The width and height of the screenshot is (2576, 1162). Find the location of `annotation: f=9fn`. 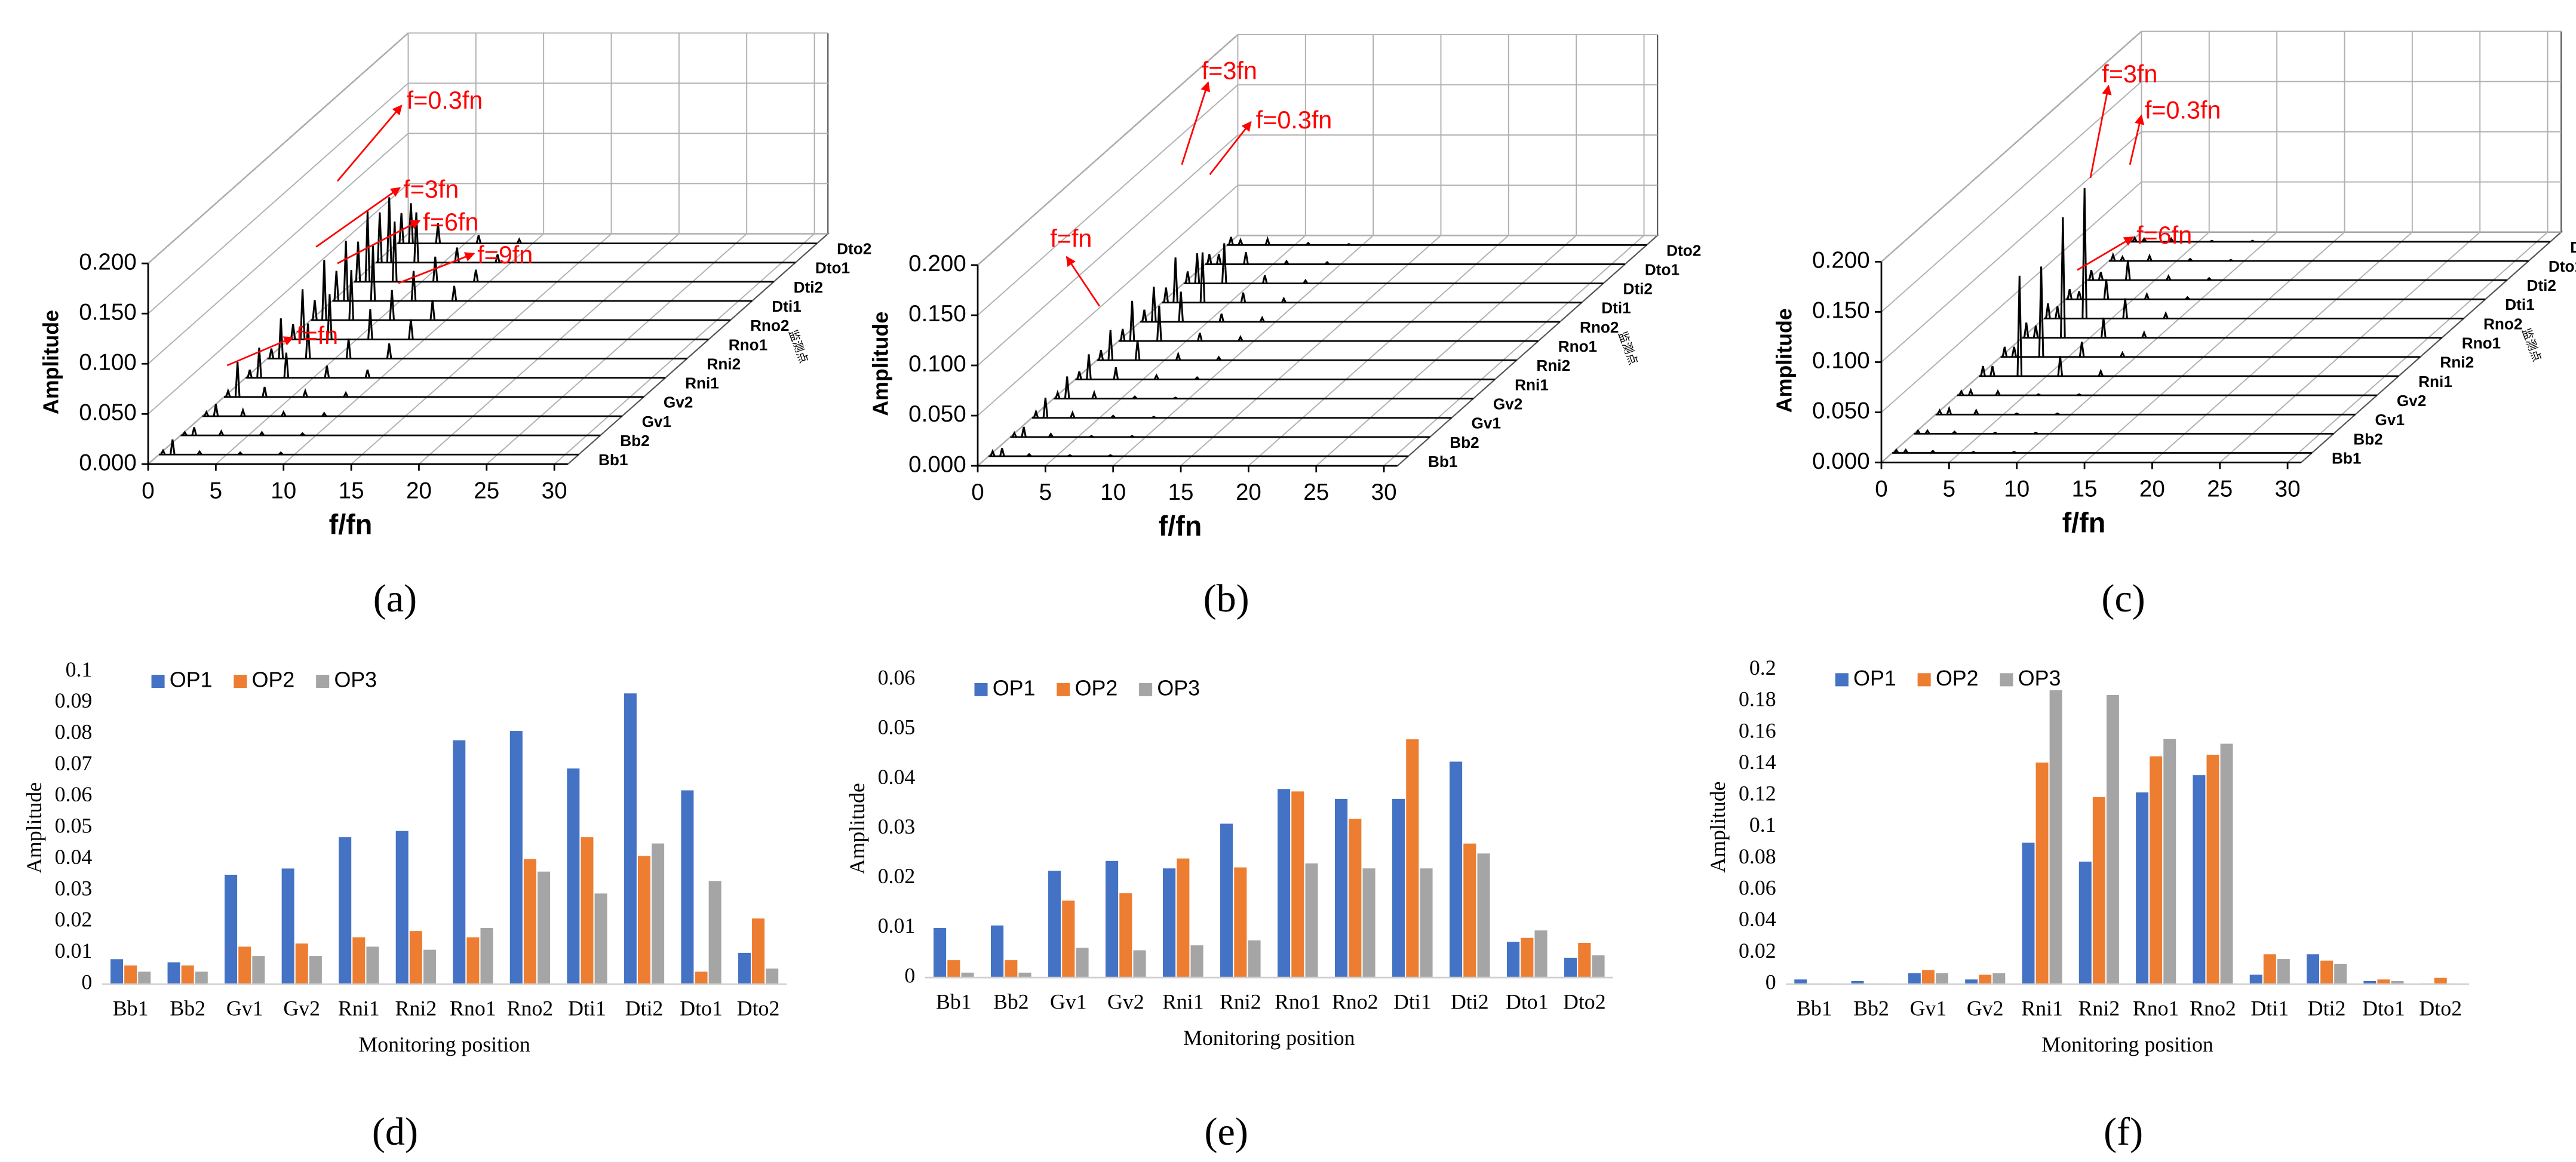

annotation: f=9fn is located at coordinates (505, 255).